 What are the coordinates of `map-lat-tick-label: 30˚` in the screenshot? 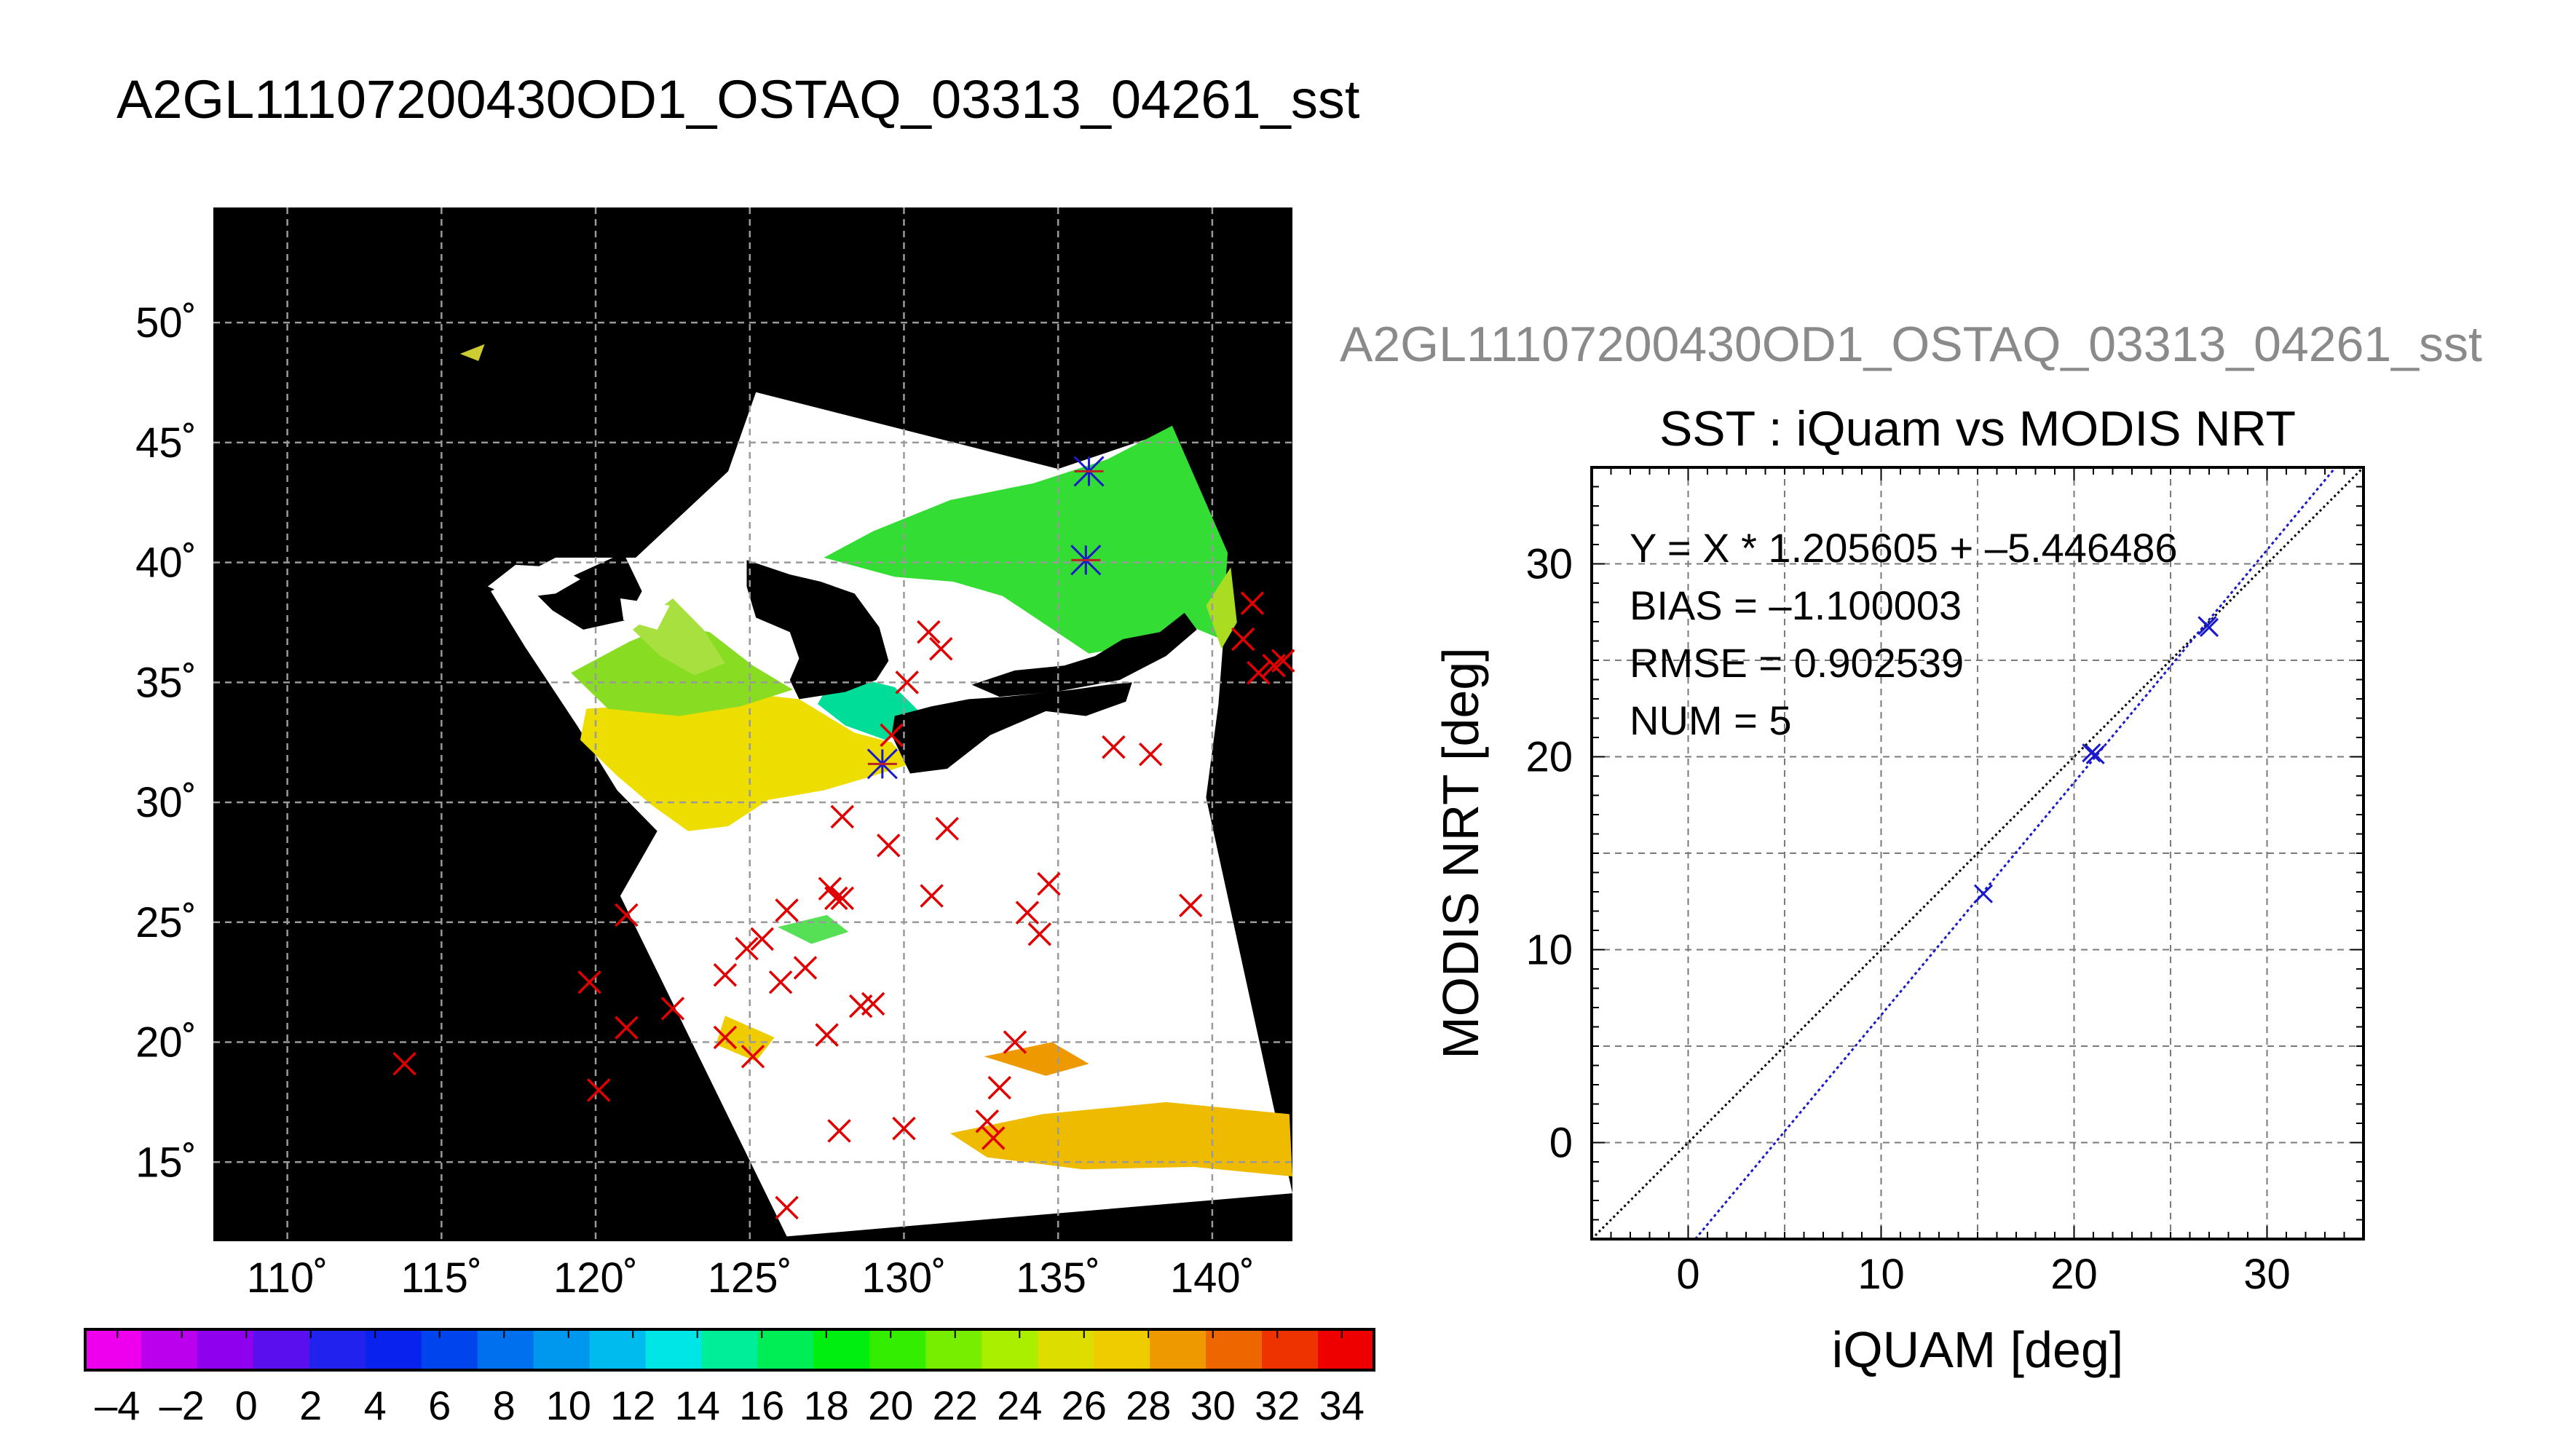 It's located at (166, 802).